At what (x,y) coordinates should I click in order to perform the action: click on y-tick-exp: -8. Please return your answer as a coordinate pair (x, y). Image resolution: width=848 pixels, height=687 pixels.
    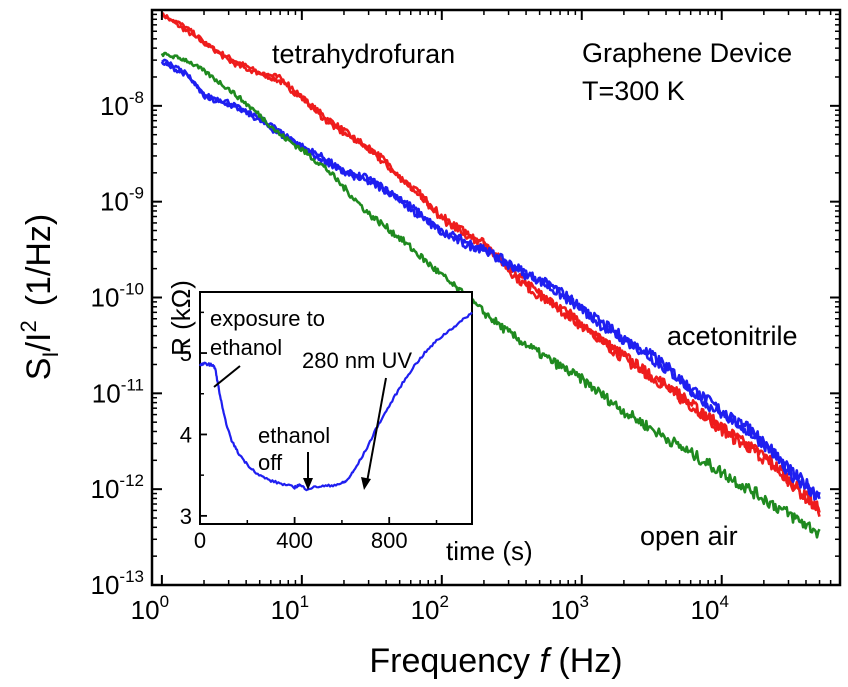
    Looking at the image, I should click on (136, 97).